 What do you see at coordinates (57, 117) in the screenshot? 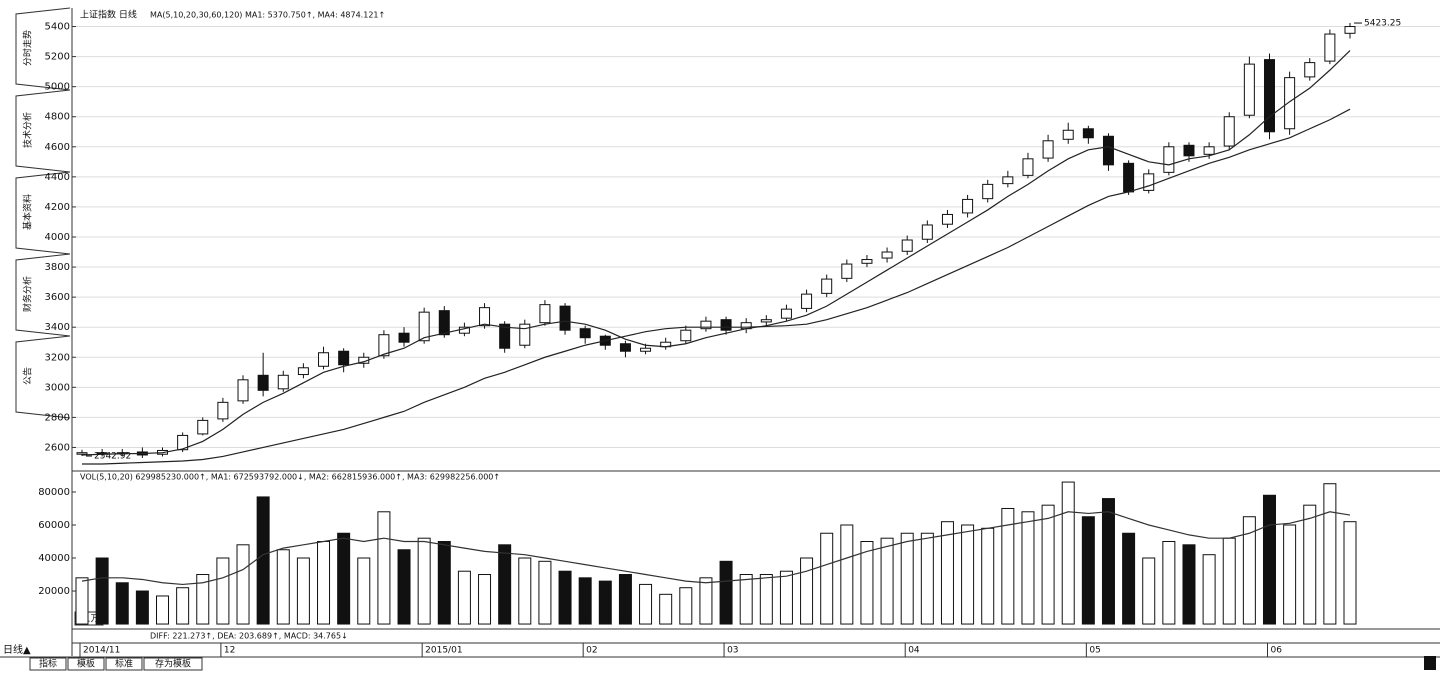
I see `y-tick-label: 4800` at bounding box center [57, 117].